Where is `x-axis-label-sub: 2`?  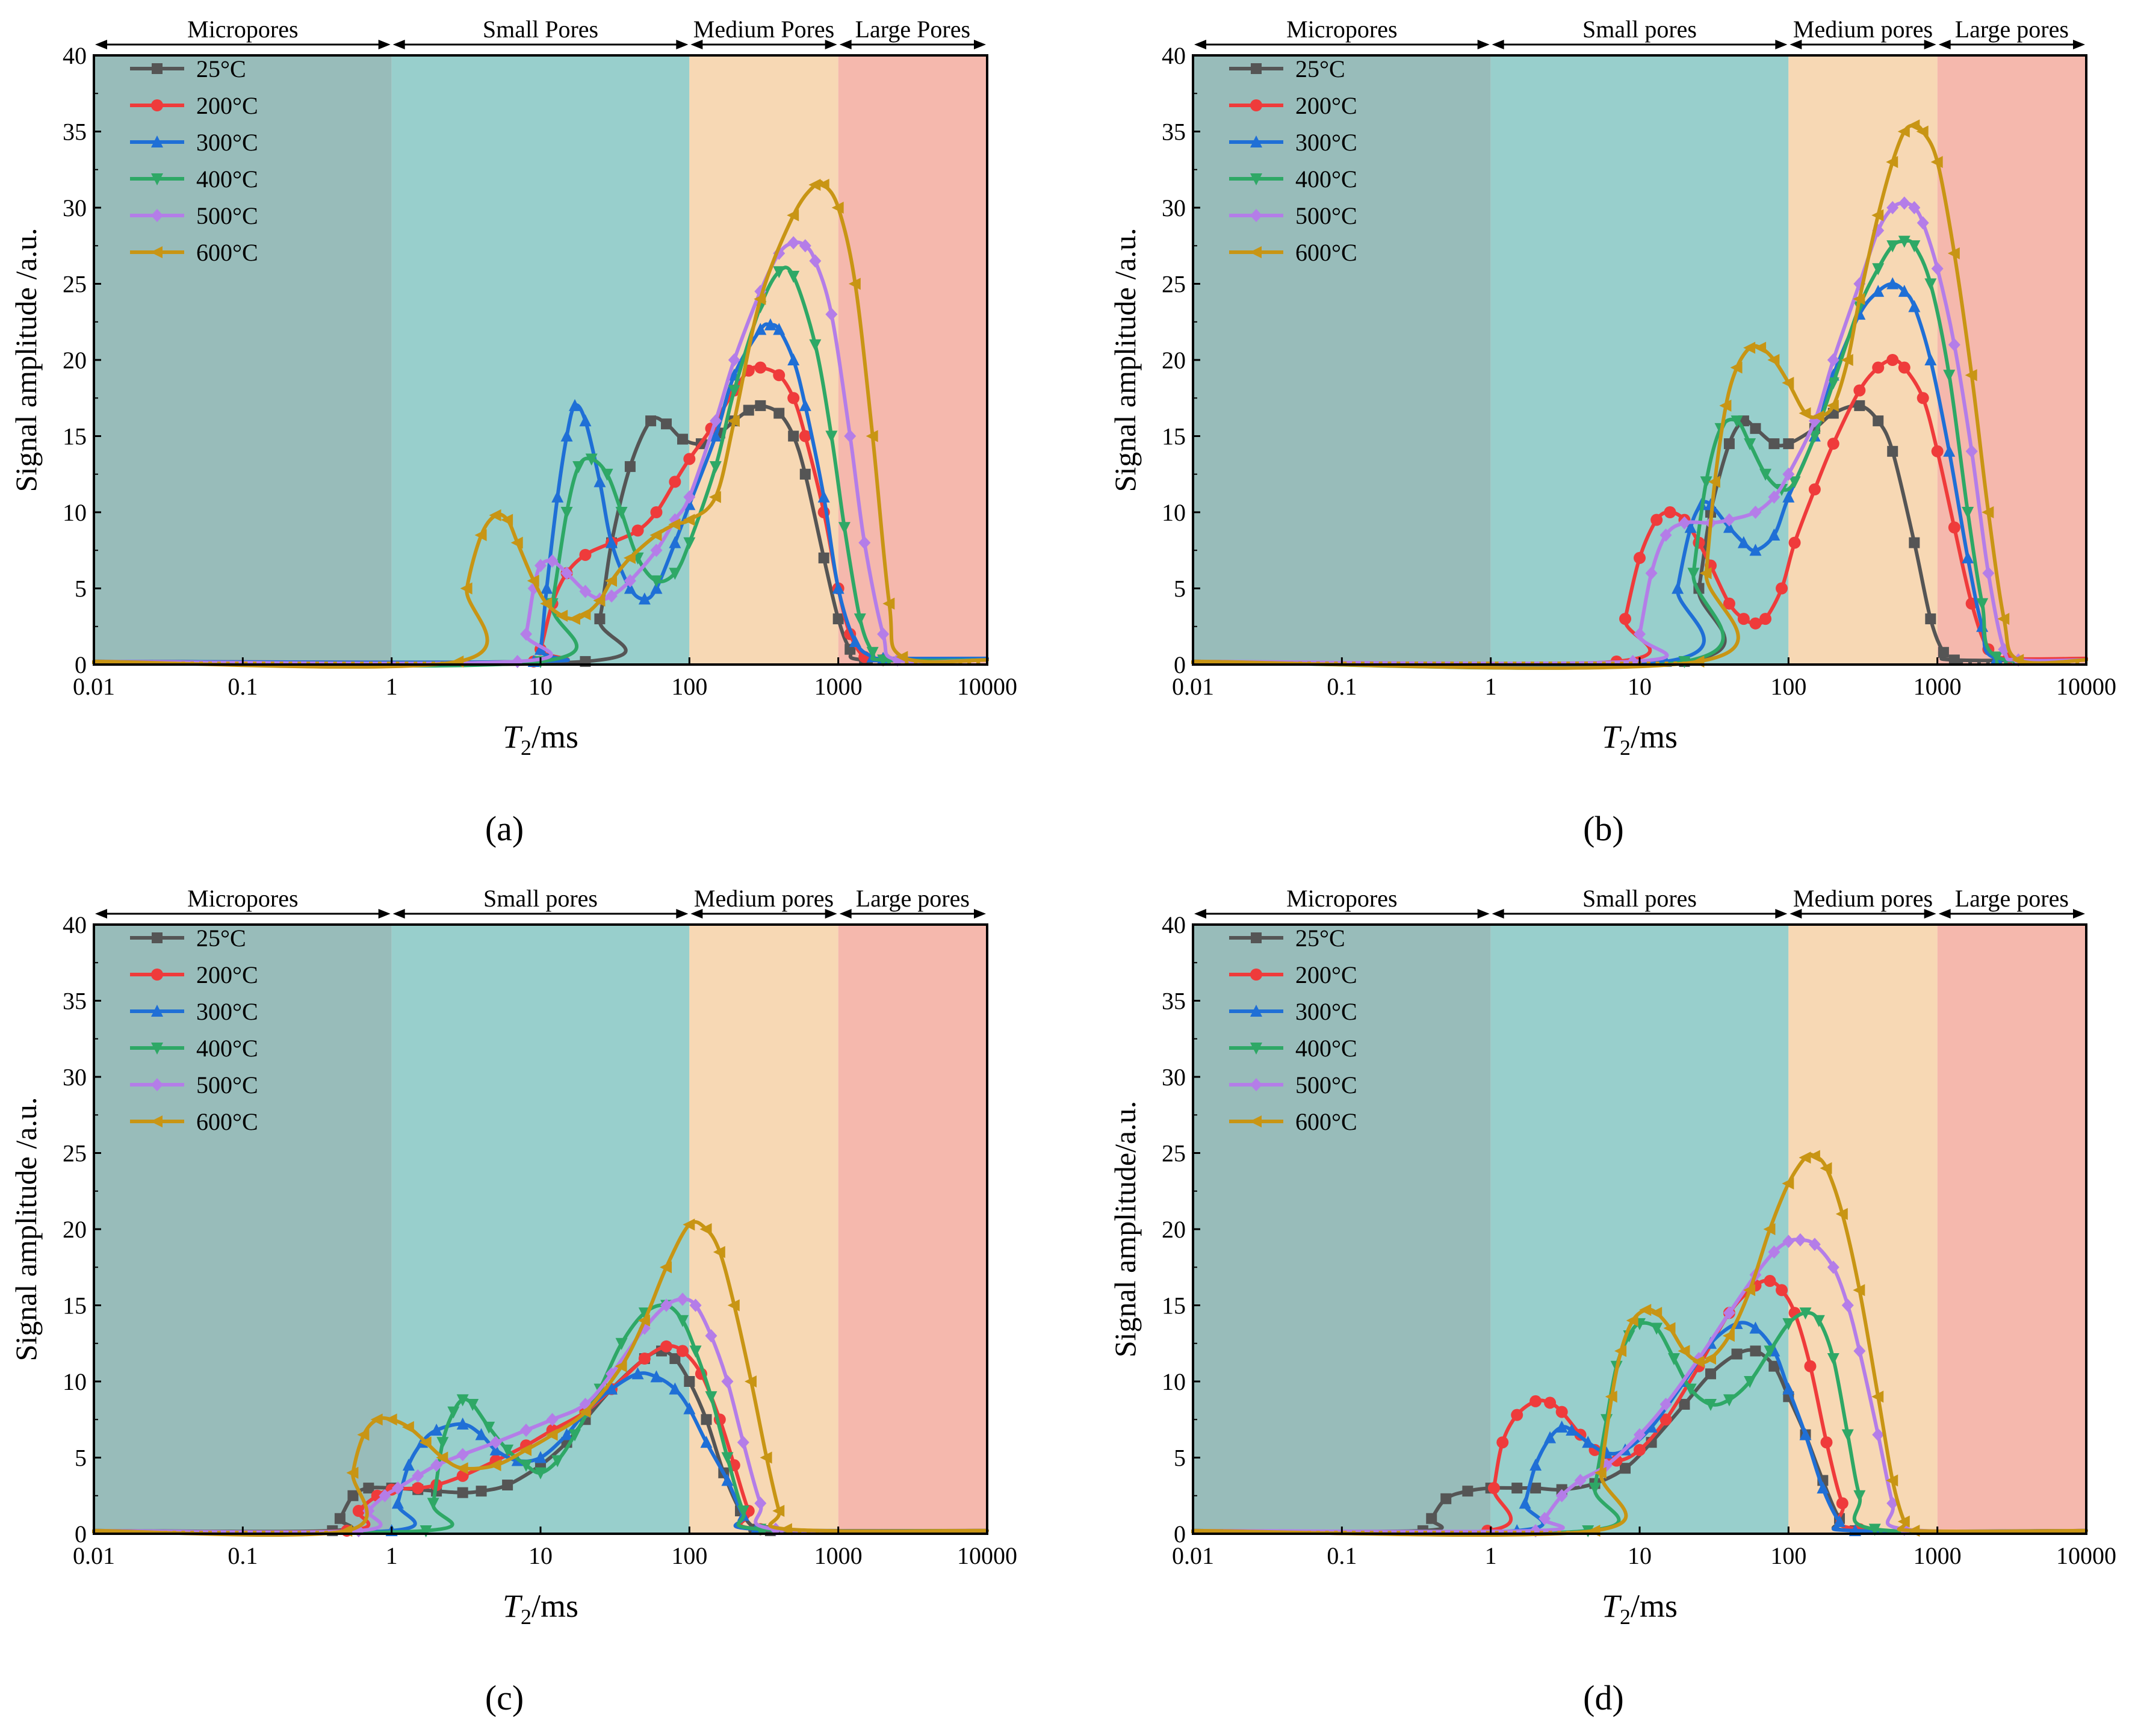 x-axis-label-sub: 2 is located at coordinates (526, 1617).